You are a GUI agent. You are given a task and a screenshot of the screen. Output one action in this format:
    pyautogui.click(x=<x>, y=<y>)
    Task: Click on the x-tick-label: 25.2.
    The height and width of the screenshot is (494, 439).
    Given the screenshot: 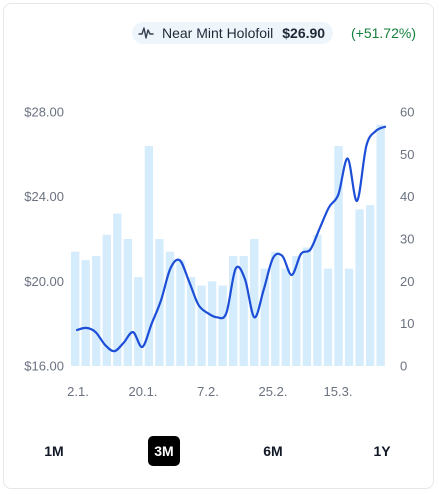 What is the action you would take?
    pyautogui.click(x=273, y=391)
    